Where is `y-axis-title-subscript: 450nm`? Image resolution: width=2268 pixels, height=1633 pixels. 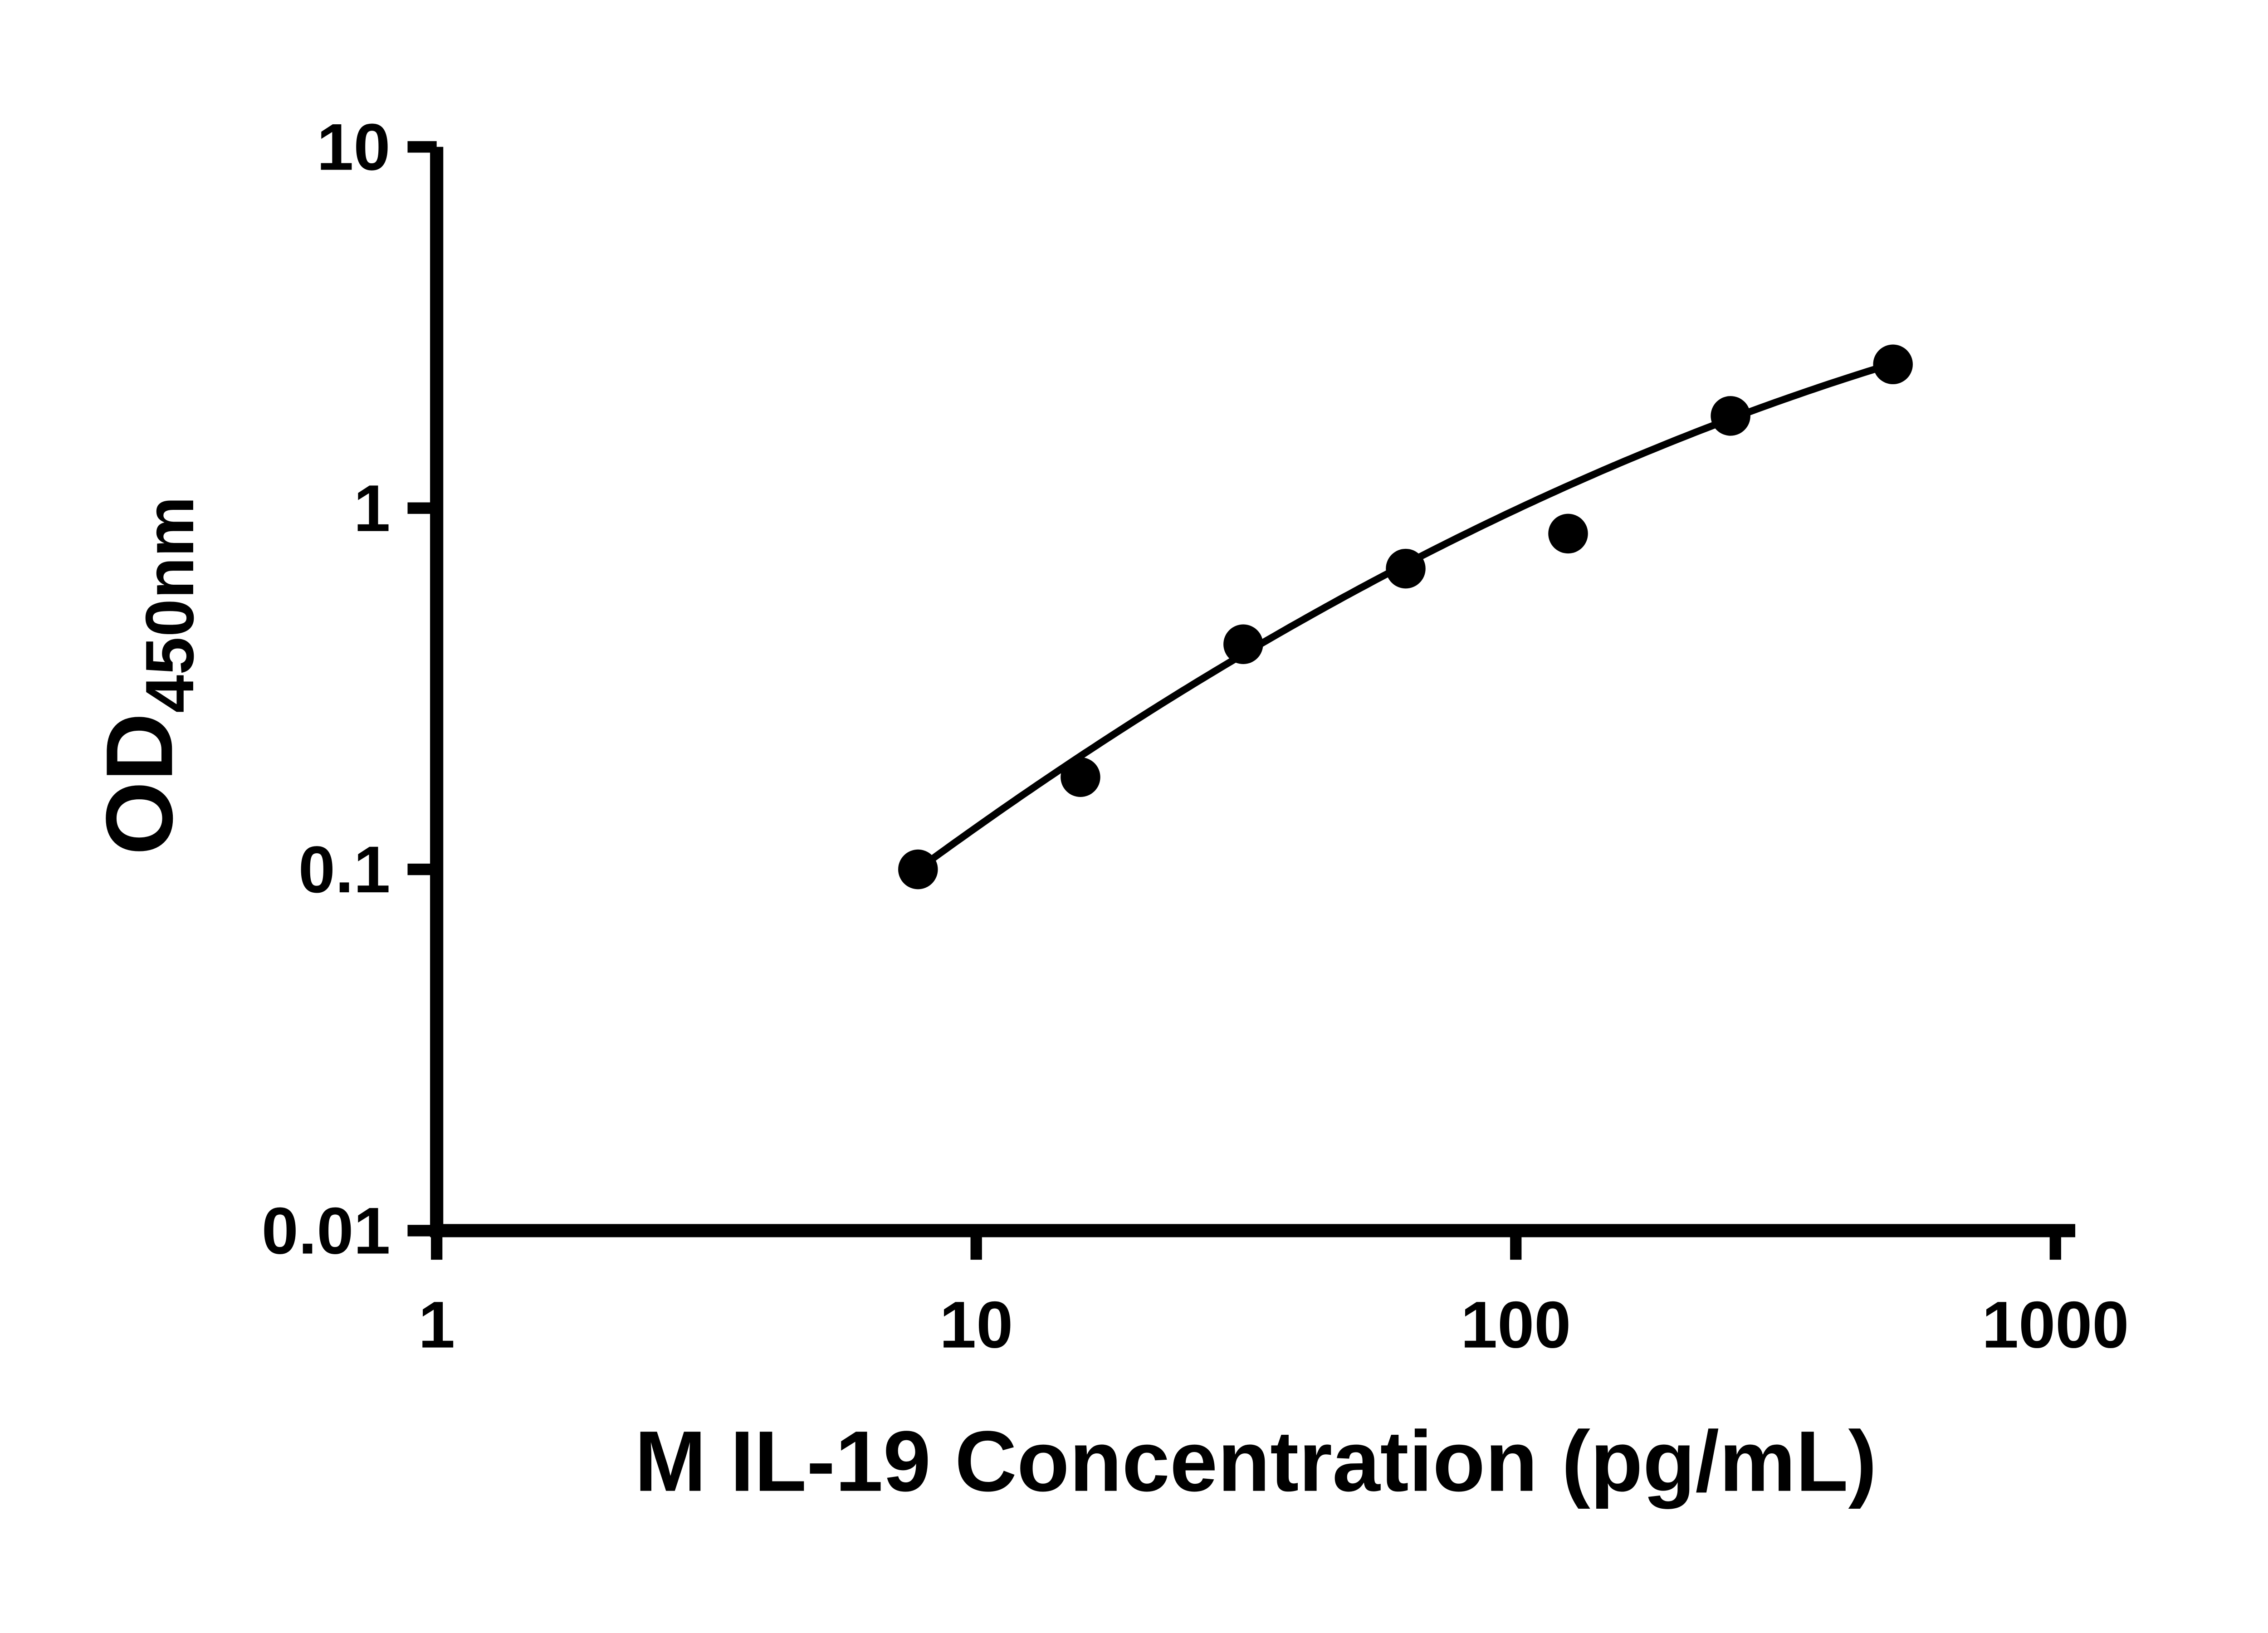 y-axis-title-subscript: 450nm is located at coordinates (170, 604).